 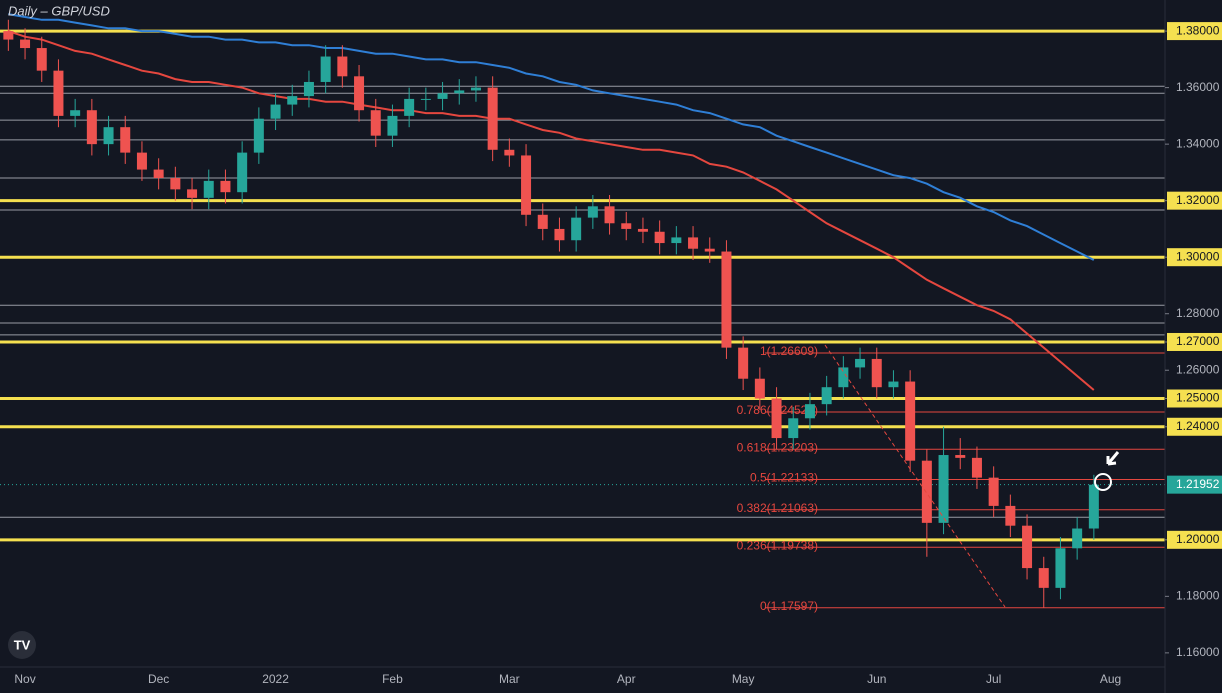 What do you see at coordinates (789, 606) in the screenshot?
I see `fib-label: 0(1.17597)` at bounding box center [789, 606].